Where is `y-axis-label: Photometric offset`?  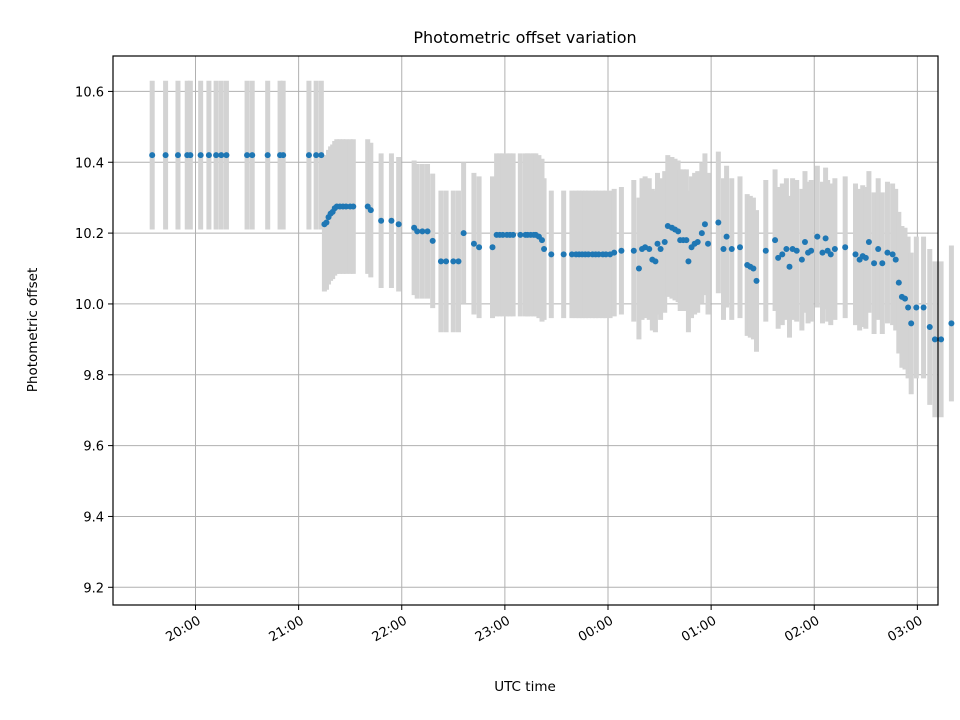
y-axis-label: Photometric offset is located at coordinates (33, 330).